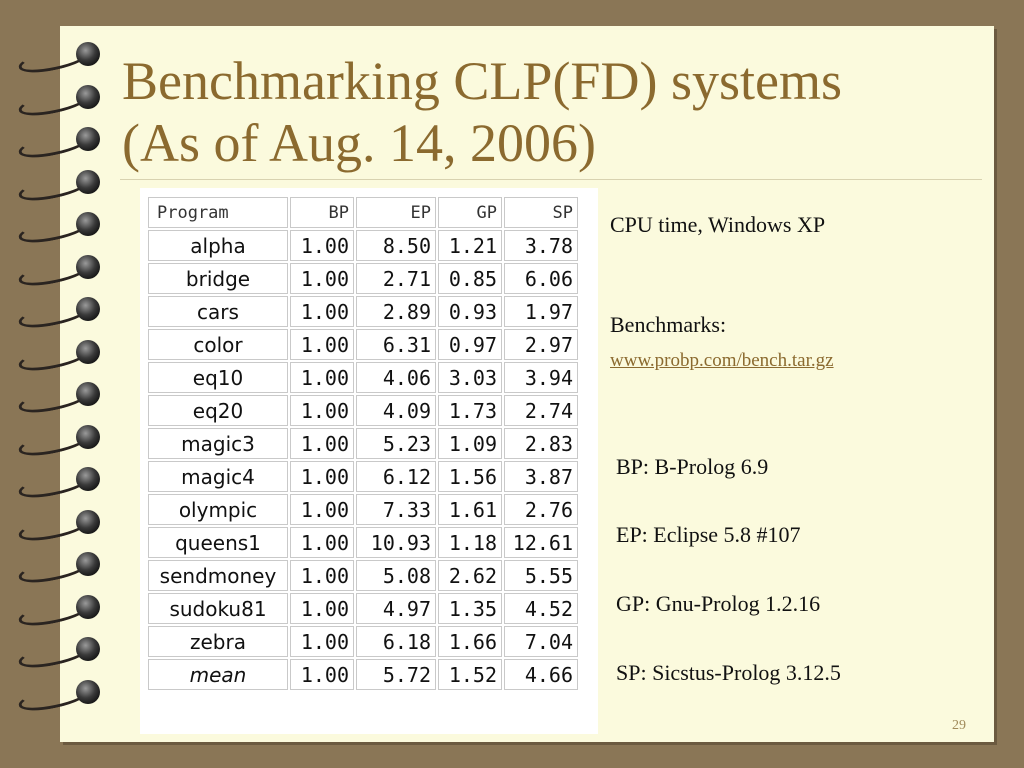 Image resolution: width=1024 pixels, height=768 pixels. I want to click on time-value-cell: 5.55, so click(541, 575).